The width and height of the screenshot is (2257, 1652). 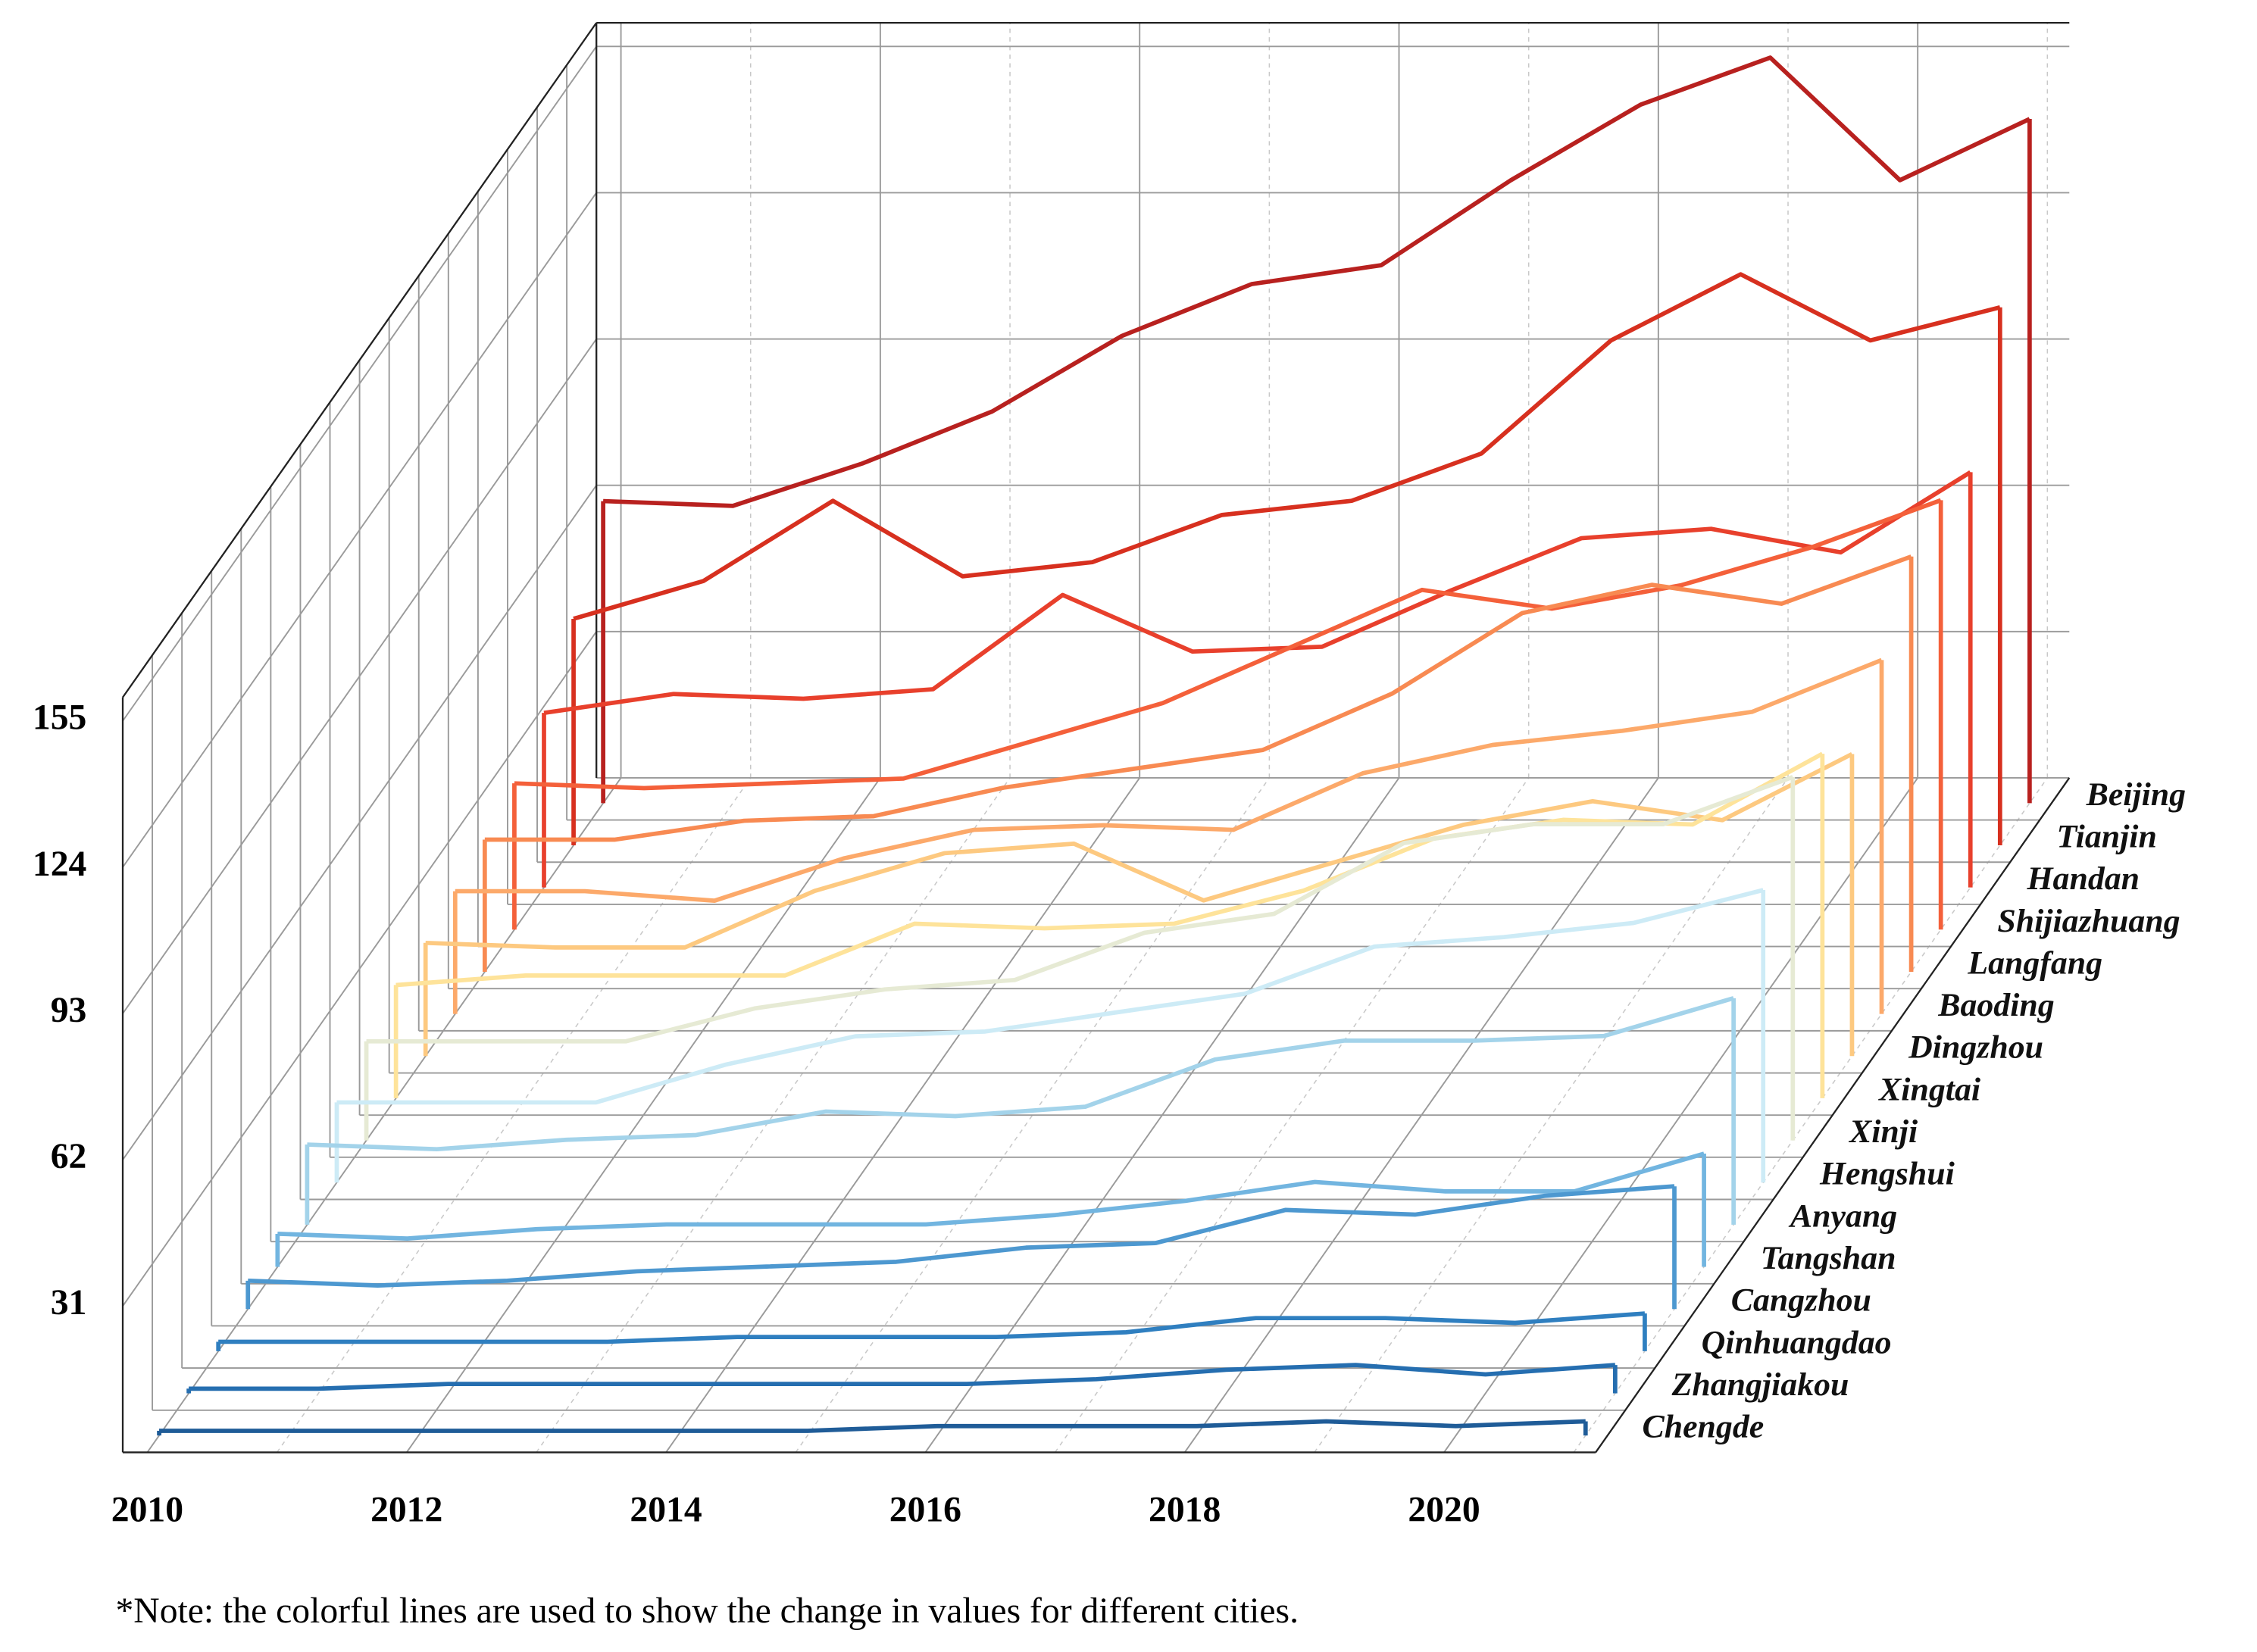 I want to click on series-label: Xingtai, so click(x=1929, y=1089).